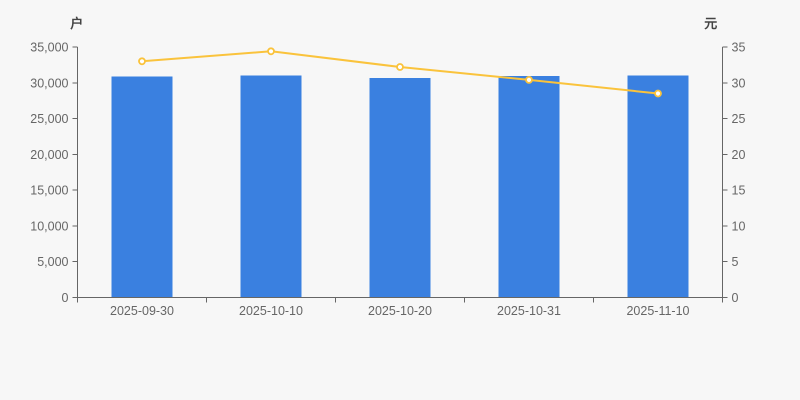 This screenshot has width=800, height=400. I want to click on y-axis-right-tick-label: 35, so click(739, 48).